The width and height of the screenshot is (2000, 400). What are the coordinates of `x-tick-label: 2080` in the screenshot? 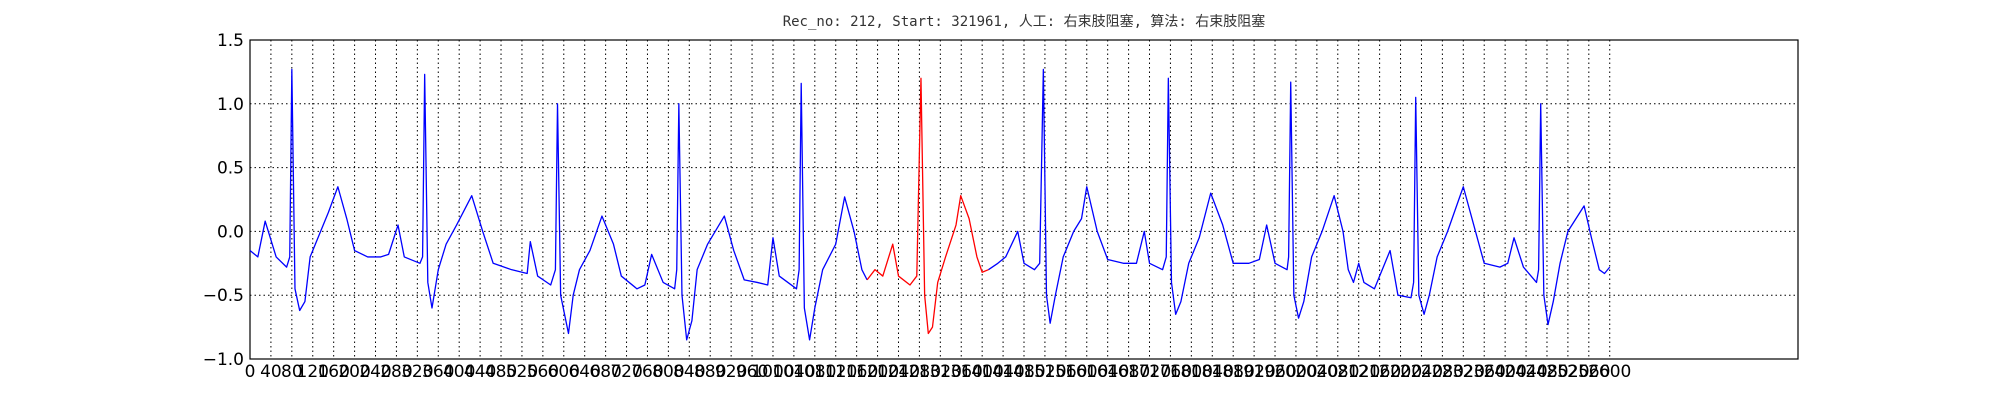 It's located at (1337, 372).